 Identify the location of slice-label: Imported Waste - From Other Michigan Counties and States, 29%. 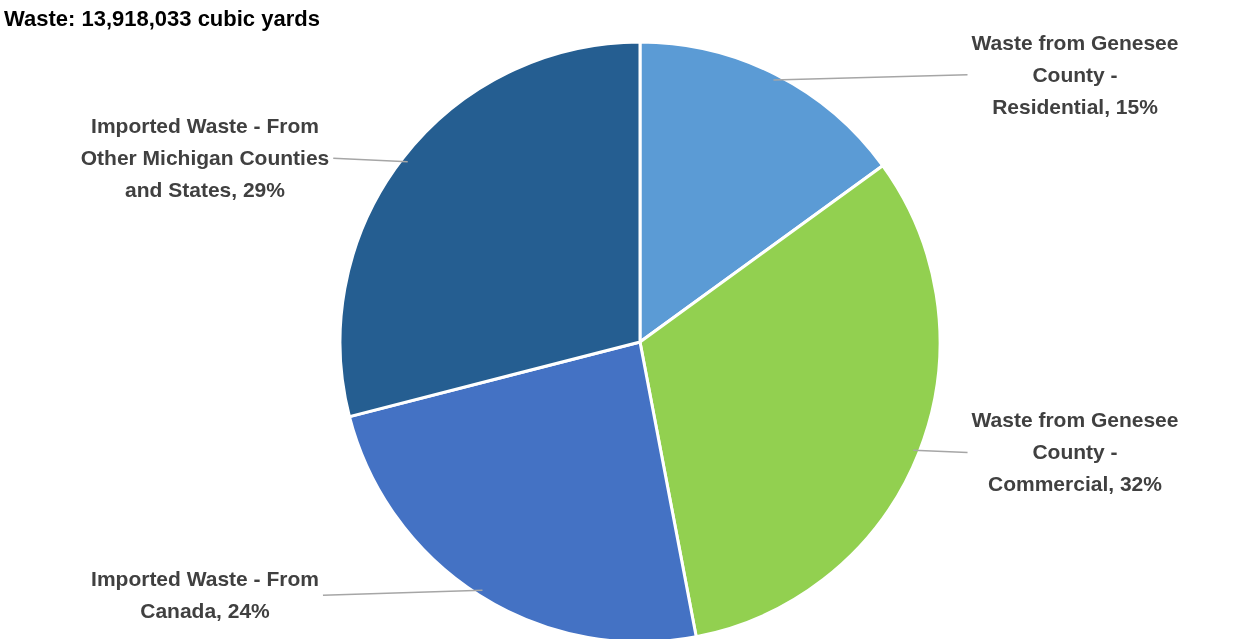
(205, 158).